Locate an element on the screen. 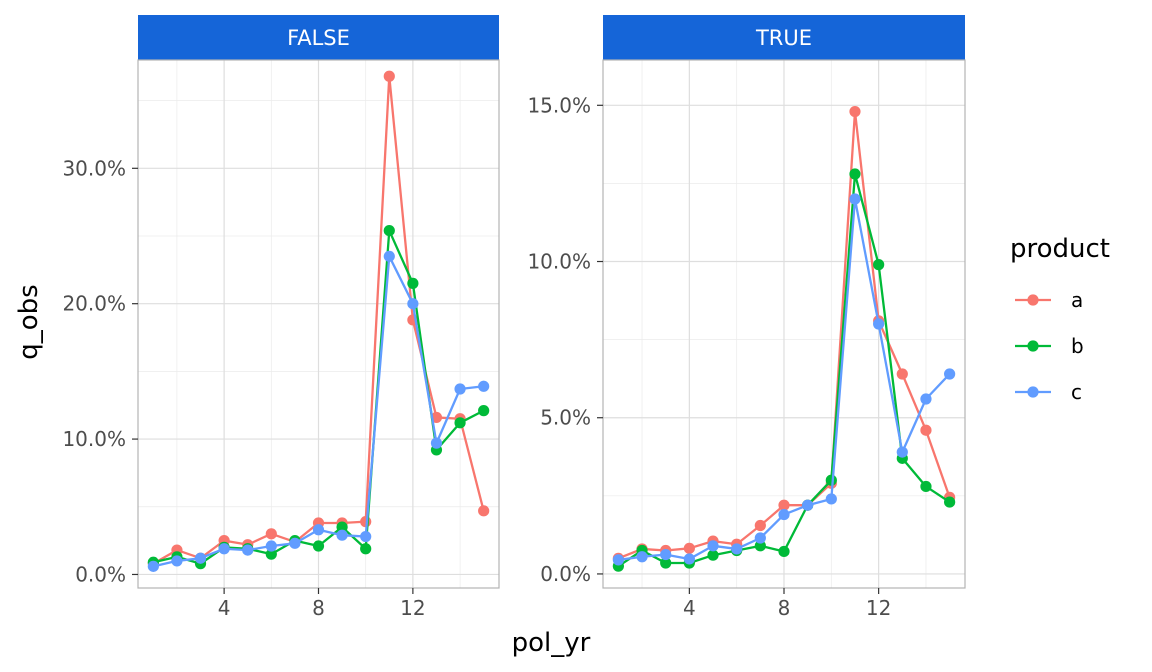  series-c is located at coordinates (318, 411).